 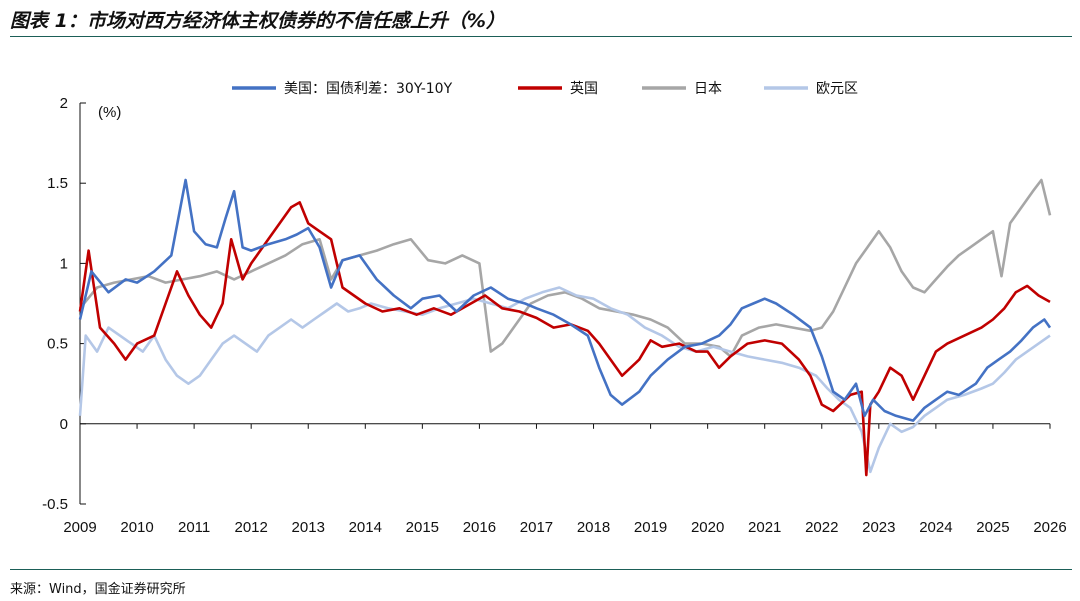 I want to click on x-tick-label: 2020, so click(x=707, y=527).